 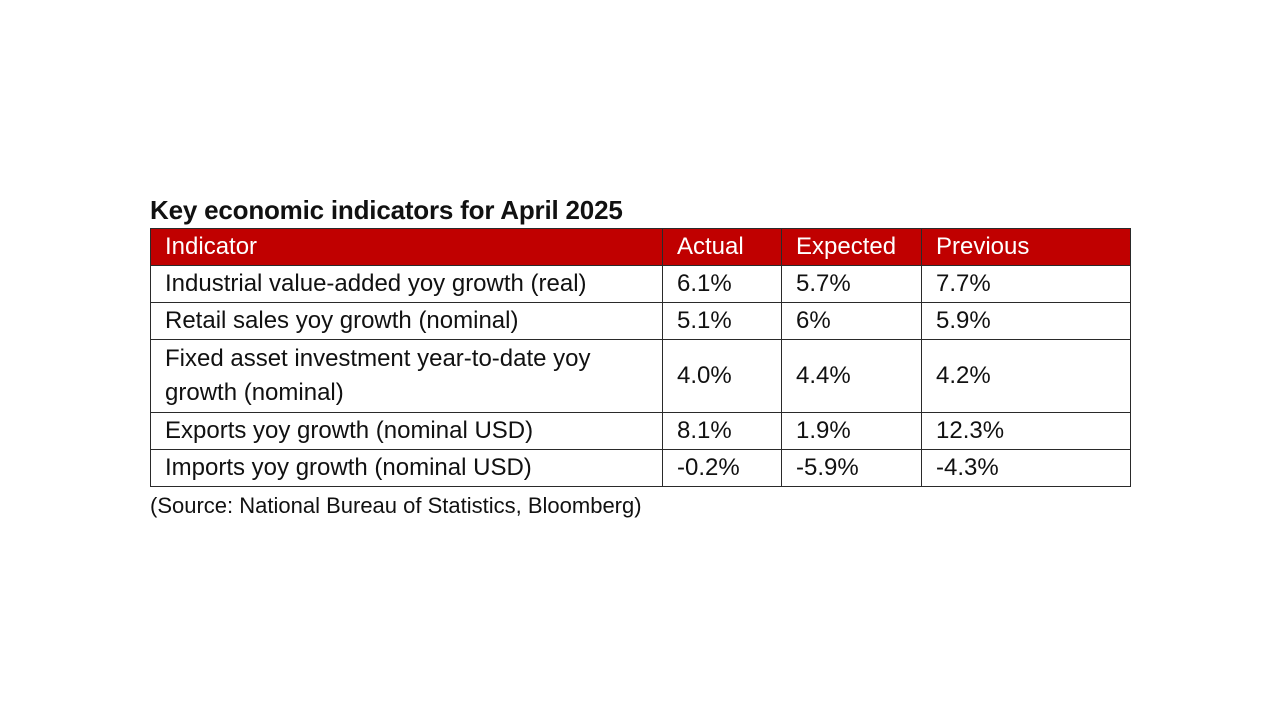 What do you see at coordinates (851, 284) in the screenshot?
I see `expected-cell: 5.7%` at bounding box center [851, 284].